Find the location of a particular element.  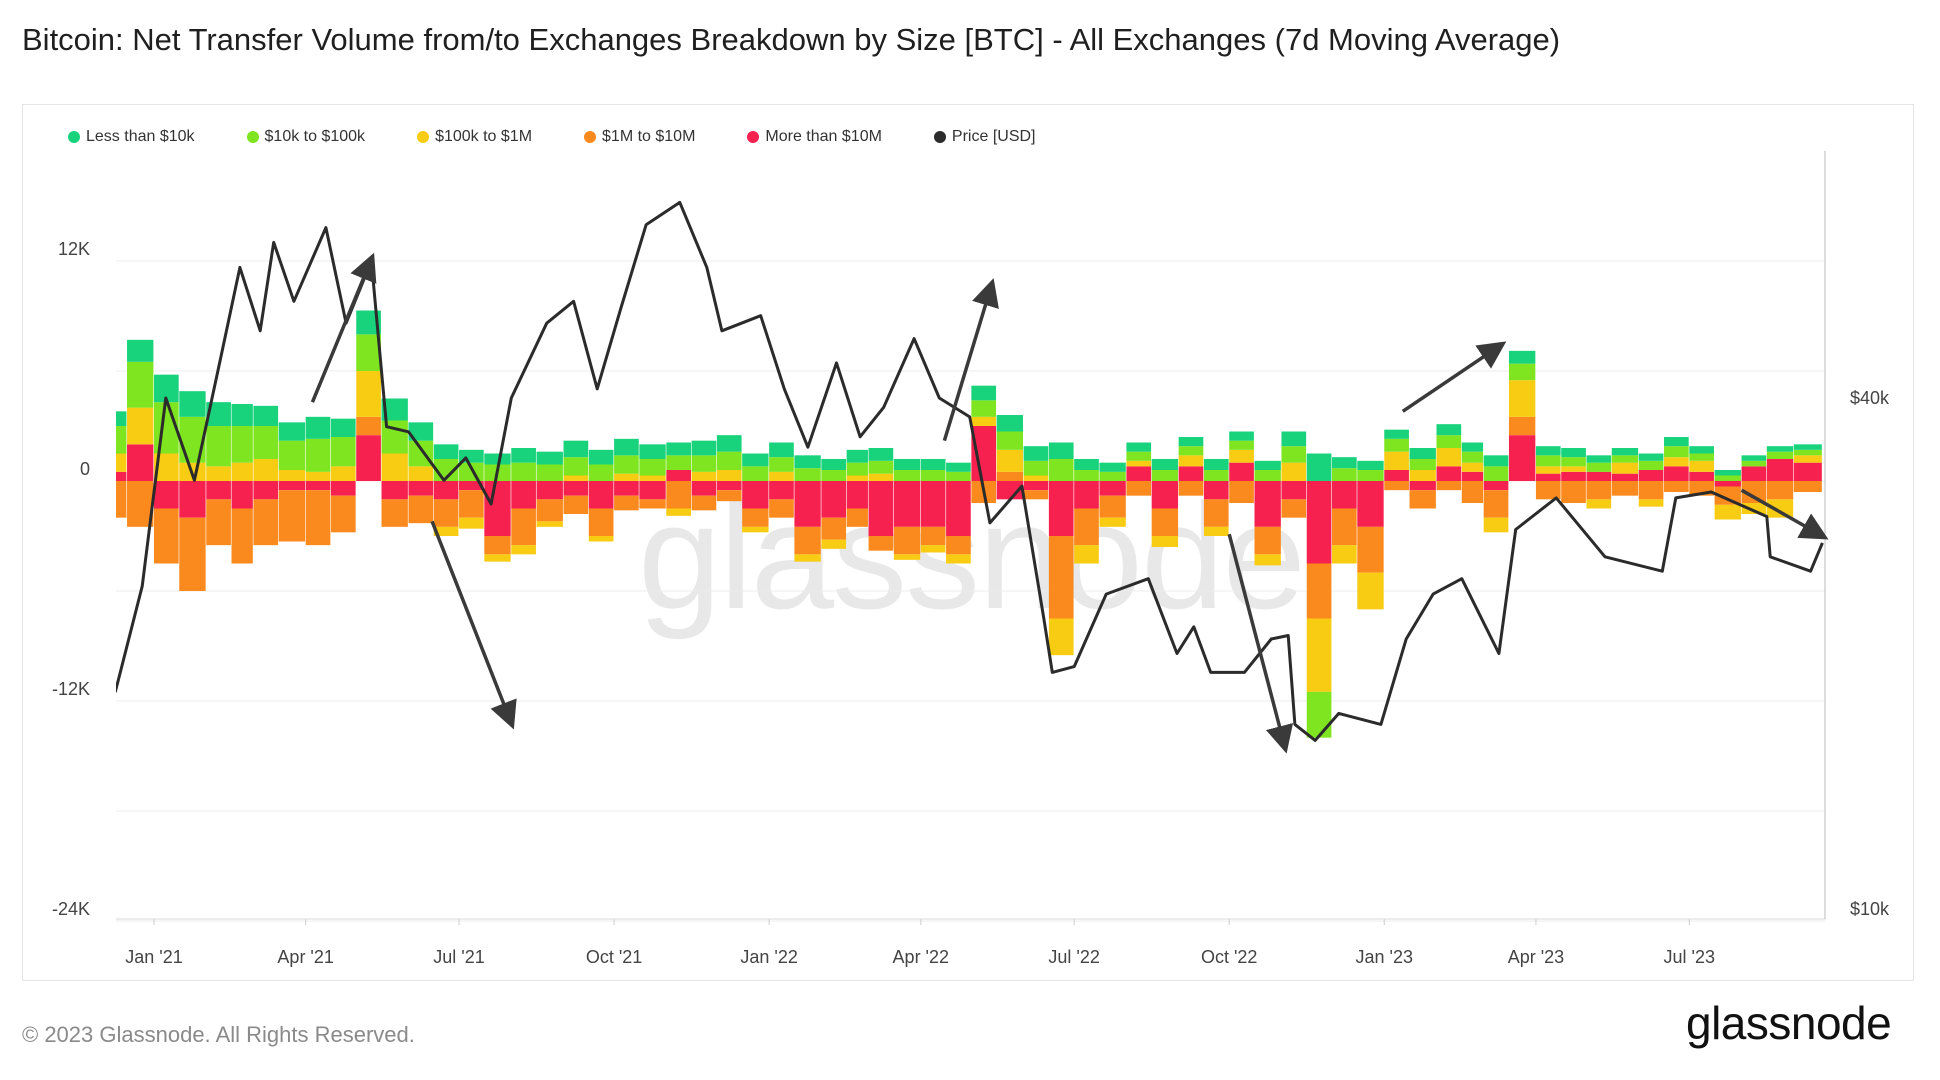

legend-item: $1M to $10M is located at coordinates (639, 137).